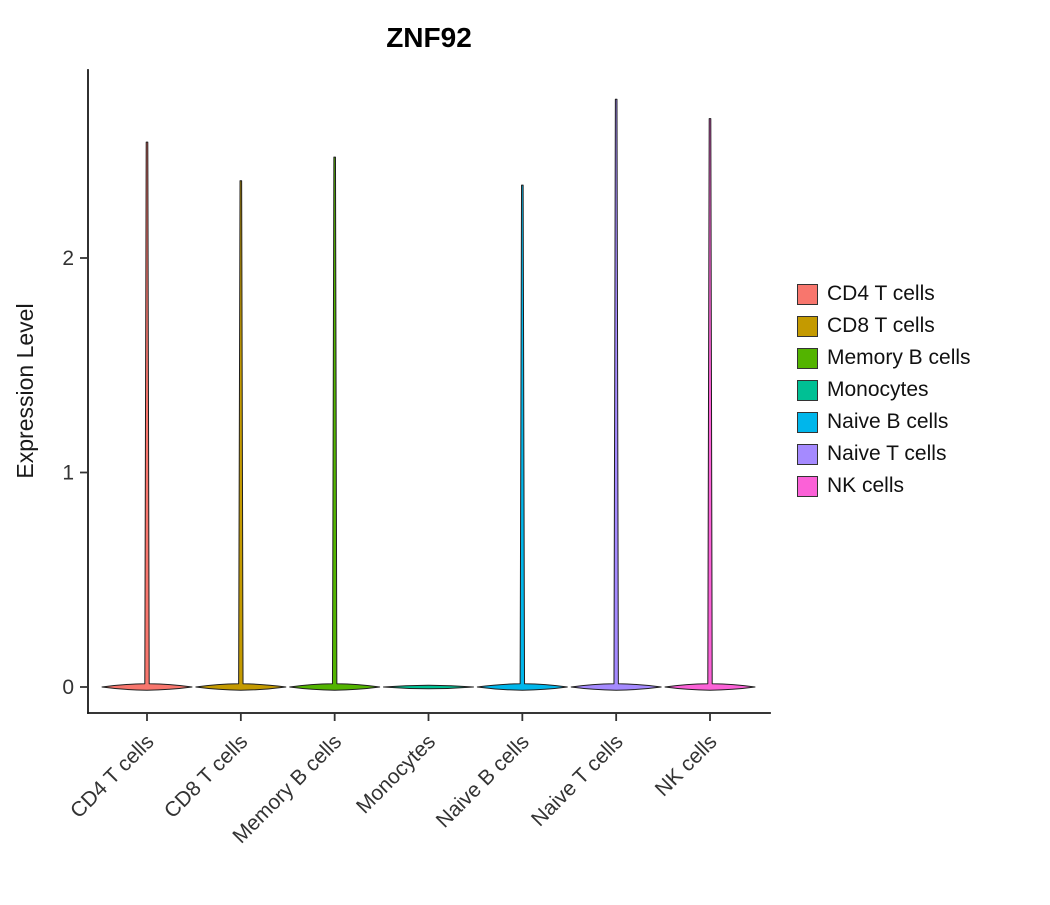 This screenshot has height=905, width=1050. I want to click on legend-item: NK cells, so click(884, 485).